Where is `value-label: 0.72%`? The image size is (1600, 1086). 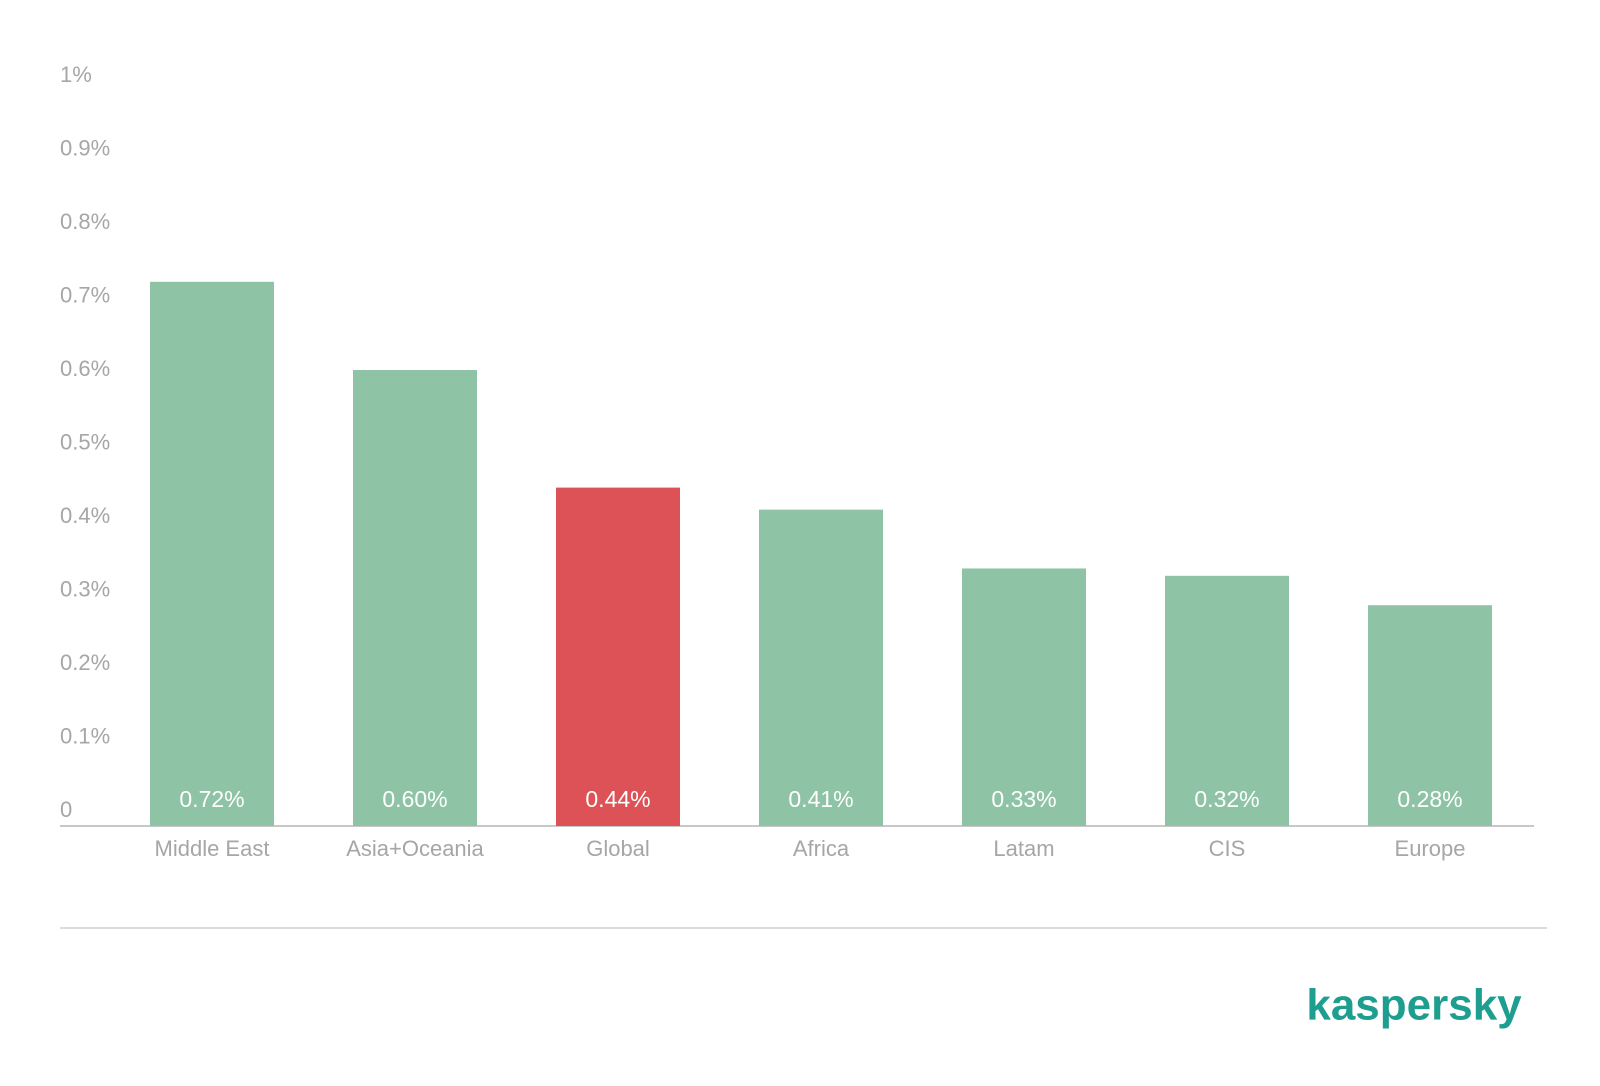 value-label: 0.72% is located at coordinates (211, 799).